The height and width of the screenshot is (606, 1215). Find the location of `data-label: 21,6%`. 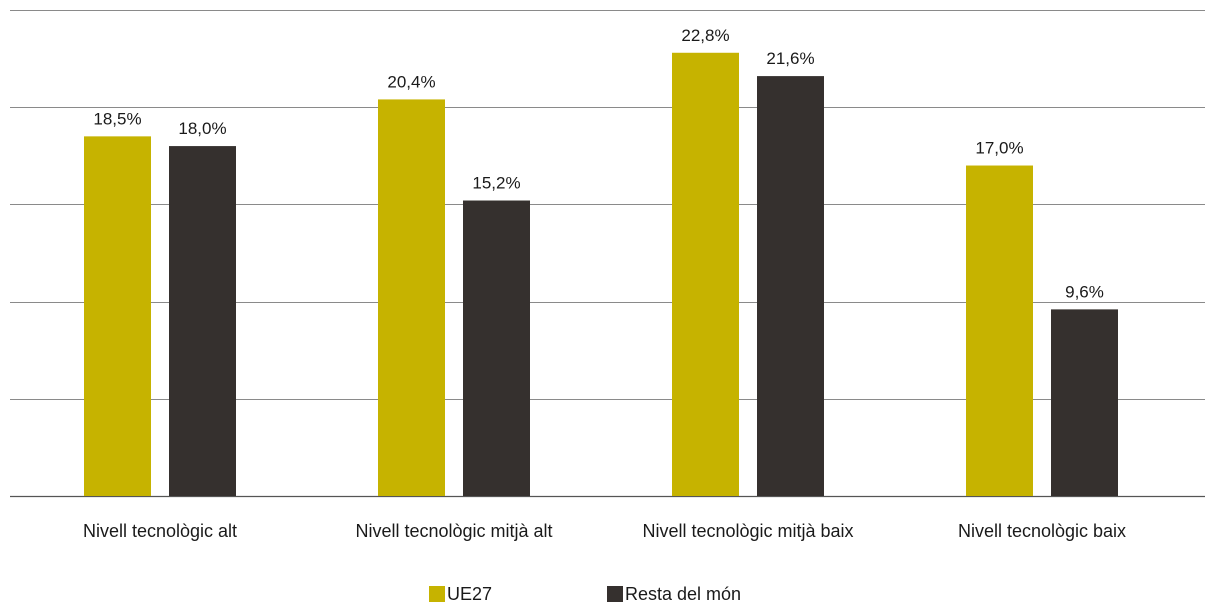

data-label: 21,6% is located at coordinates (790, 58).